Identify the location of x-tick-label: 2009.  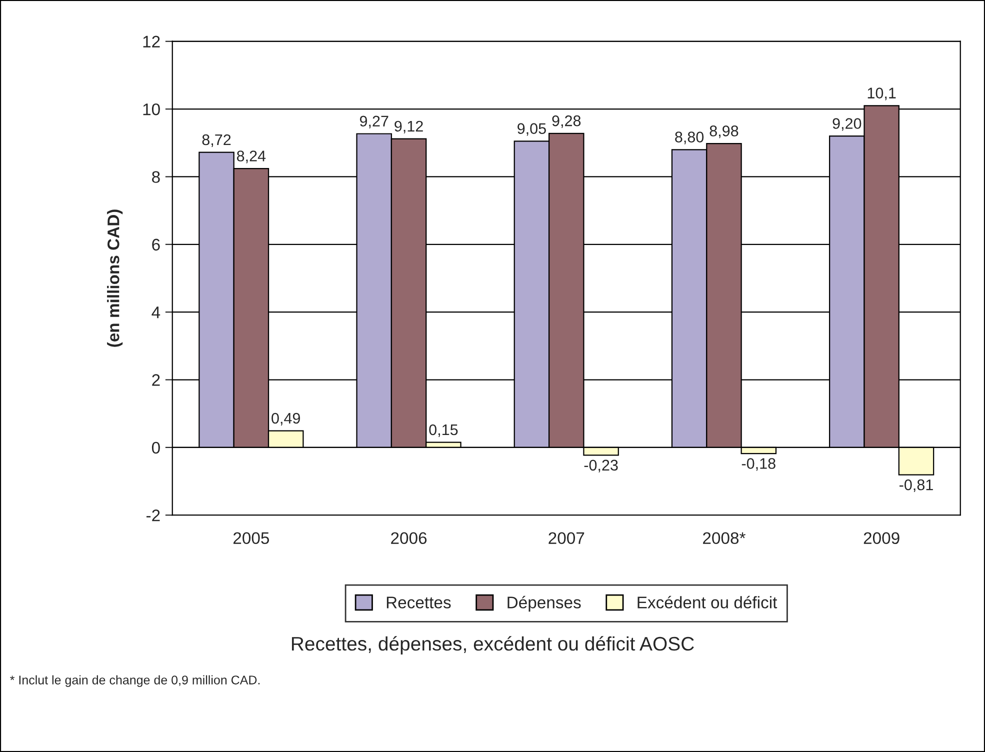
(882, 538).